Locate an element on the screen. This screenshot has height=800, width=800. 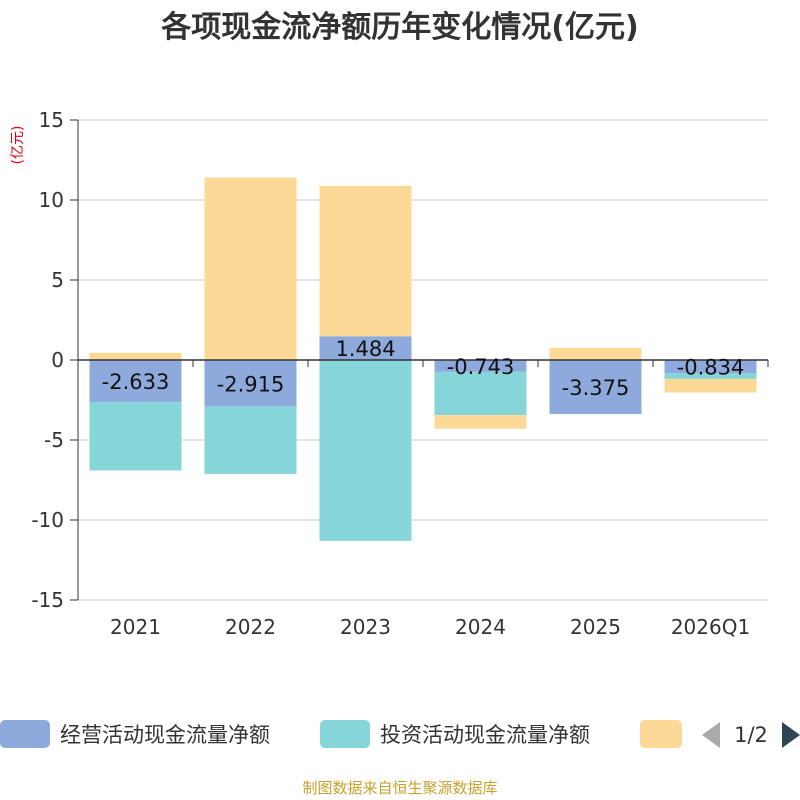
chart-title: 各项现金流净额历年变化情况(亿元) is located at coordinates (399, 27).